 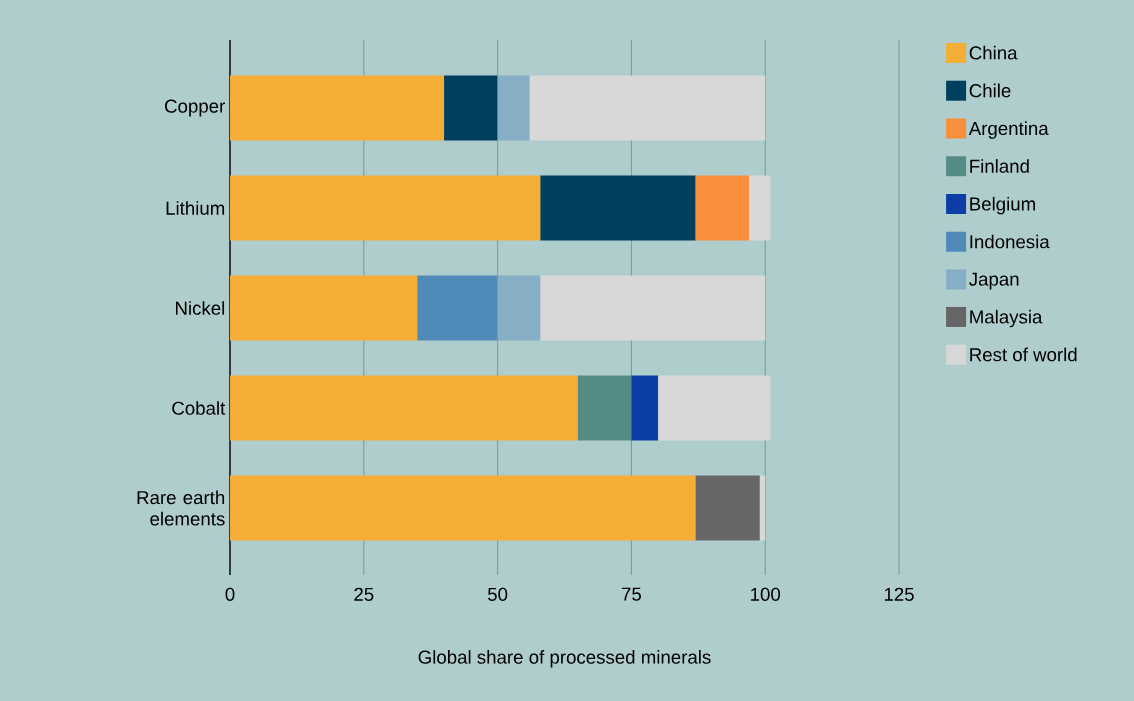 What do you see at coordinates (199, 408) in the screenshot?
I see `y-tick-label: Cobalt` at bounding box center [199, 408].